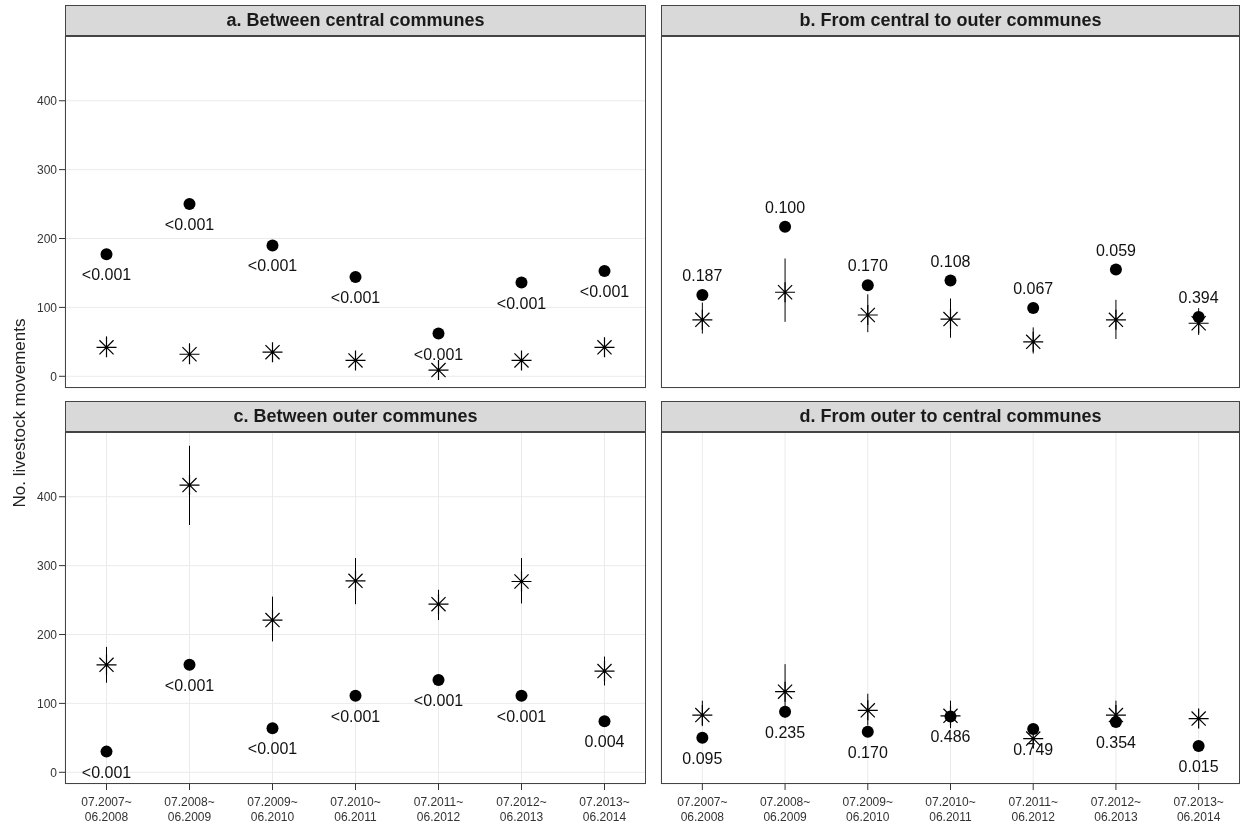 The image size is (1244, 826). What do you see at coordinates (1116, 742) in the screenshot?
I see `annotation: 0.354` at bounding box center [1116, 742].